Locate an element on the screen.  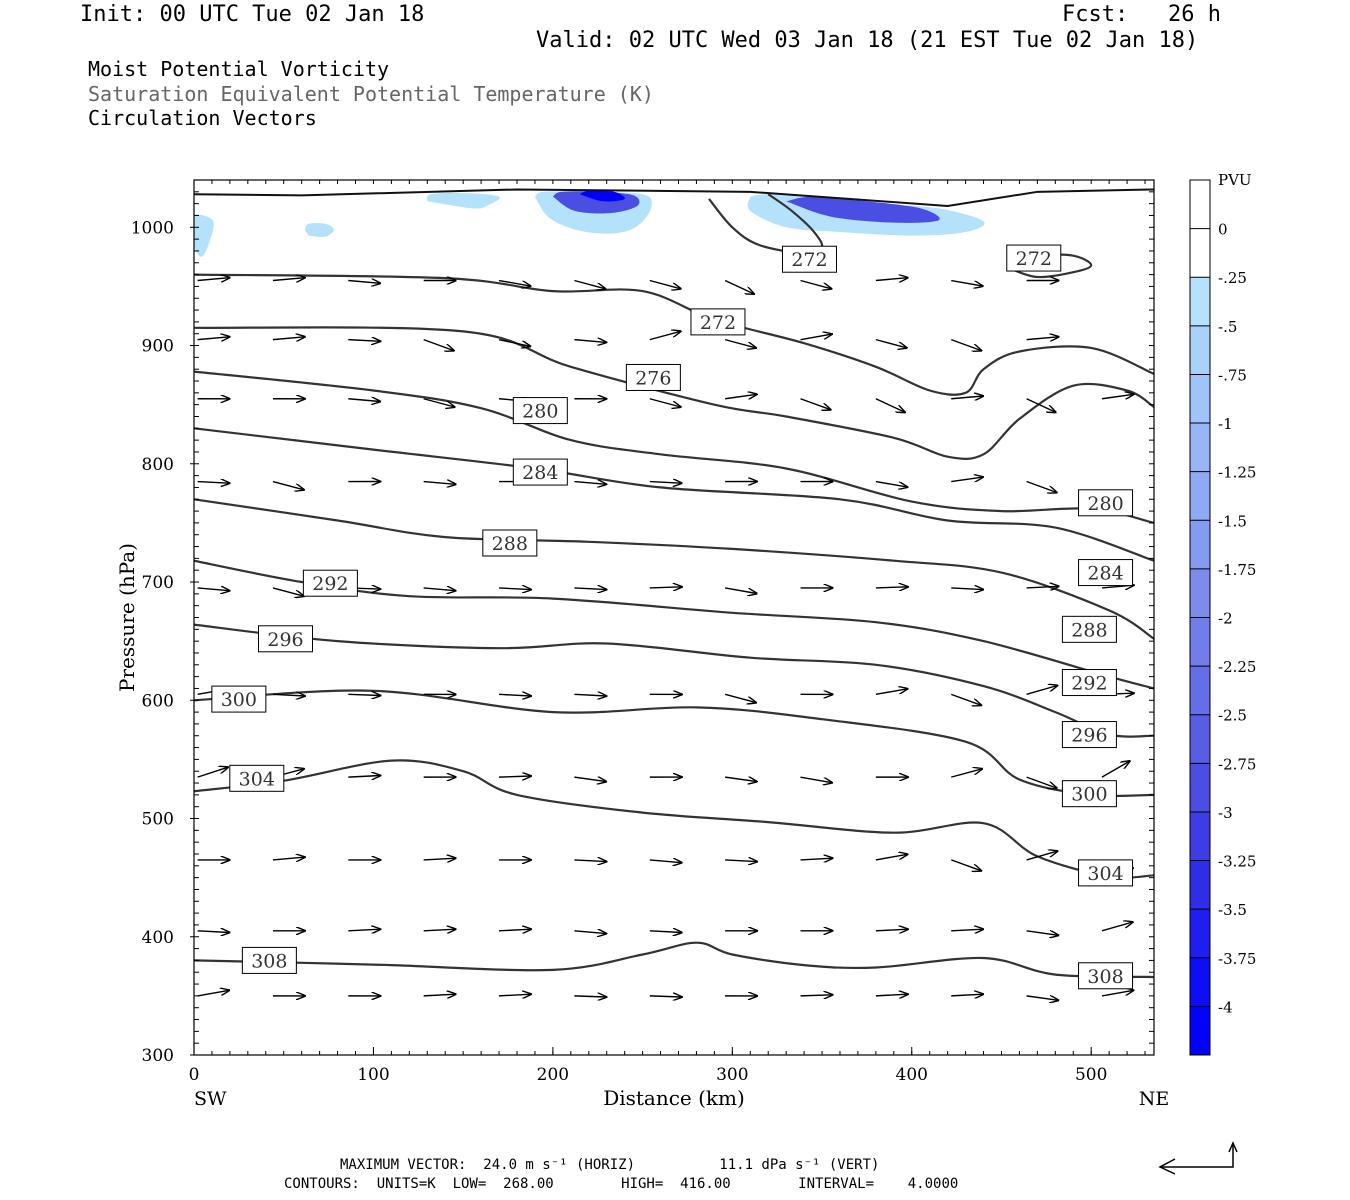
colorbar-label-14: -3.5 is located at coordinates (1232, 910).